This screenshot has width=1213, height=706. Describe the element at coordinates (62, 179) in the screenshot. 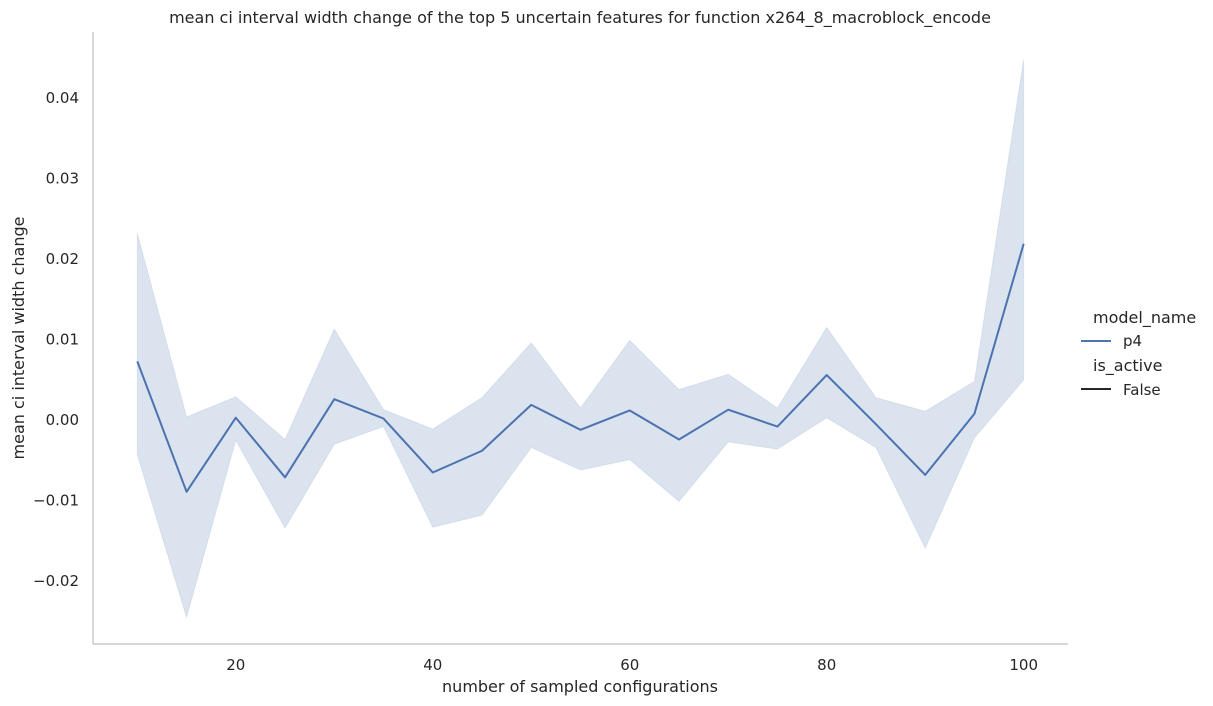

I see `y-tick-label: 0.03` at that location.